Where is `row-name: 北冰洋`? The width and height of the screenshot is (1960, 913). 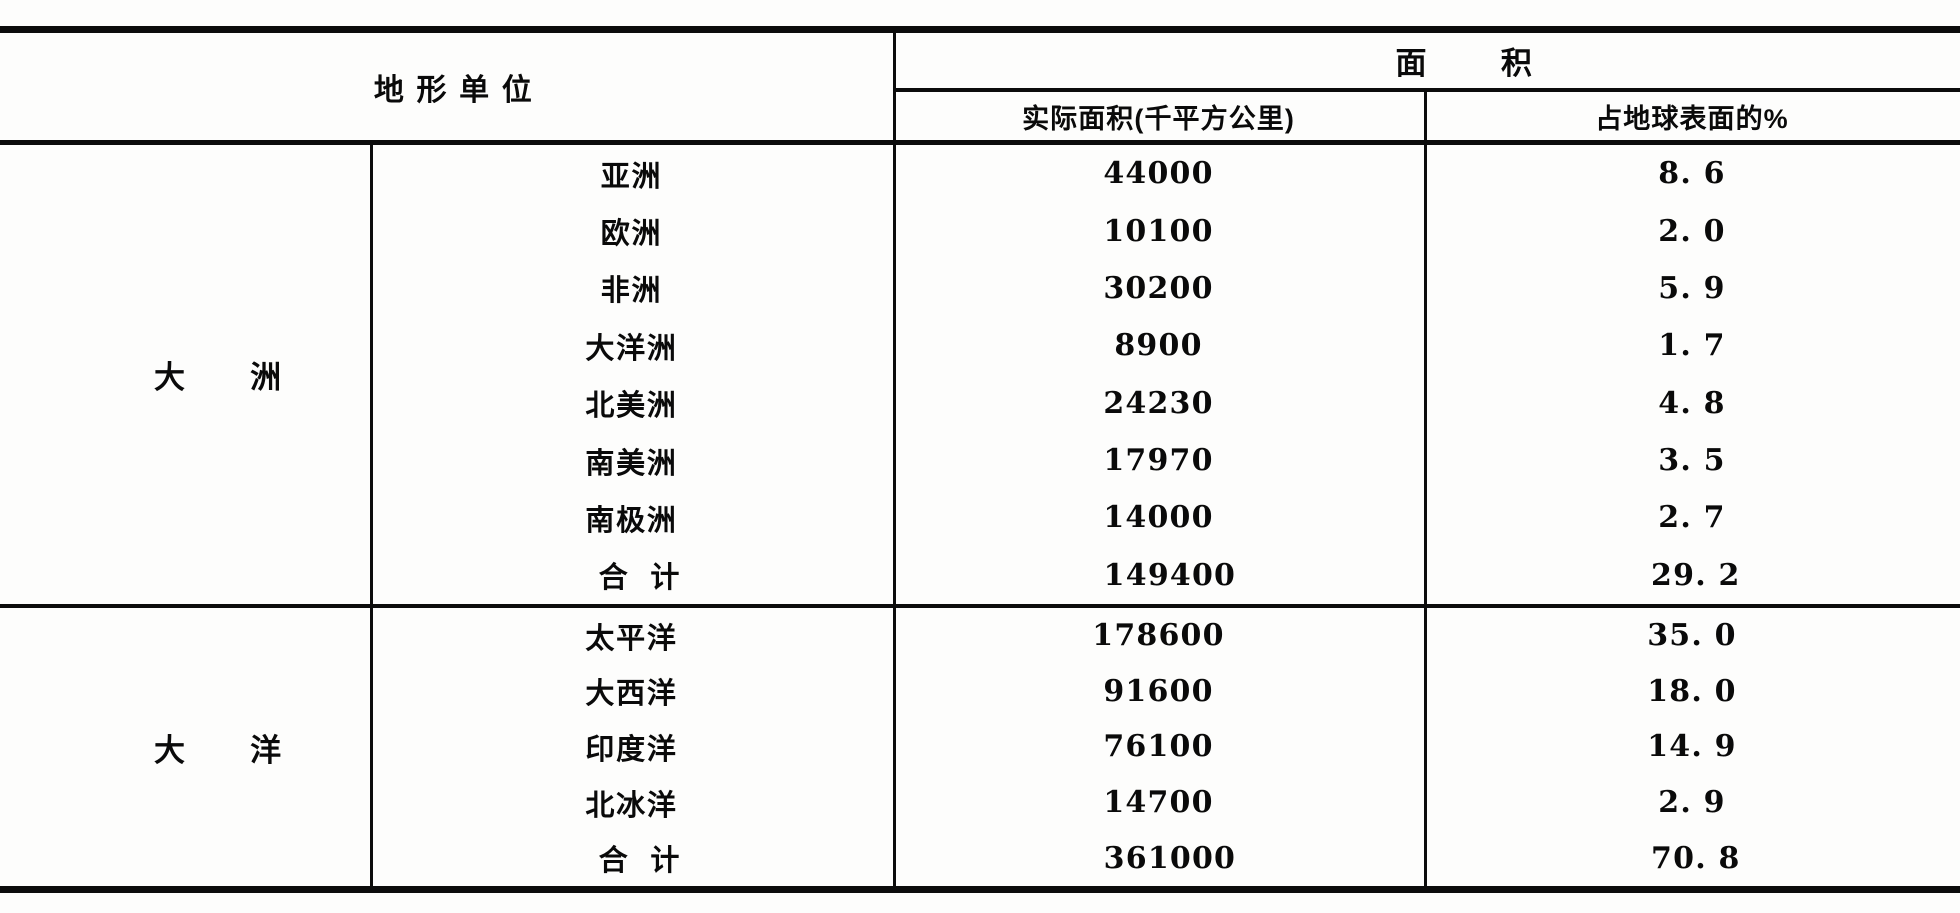
row-name: 北冰洋 is located at coordinates (631, 805).